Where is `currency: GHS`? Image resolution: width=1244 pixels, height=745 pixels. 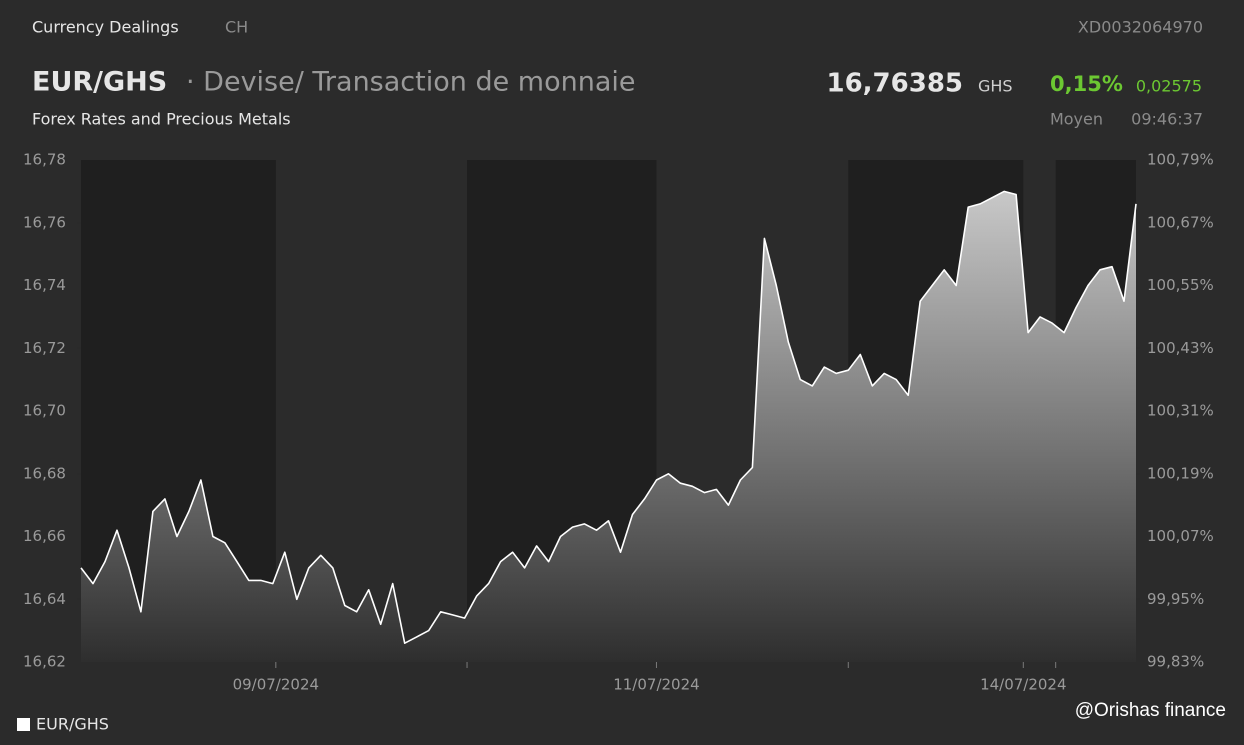 currency: GHS is located at coordinates (995, 86).